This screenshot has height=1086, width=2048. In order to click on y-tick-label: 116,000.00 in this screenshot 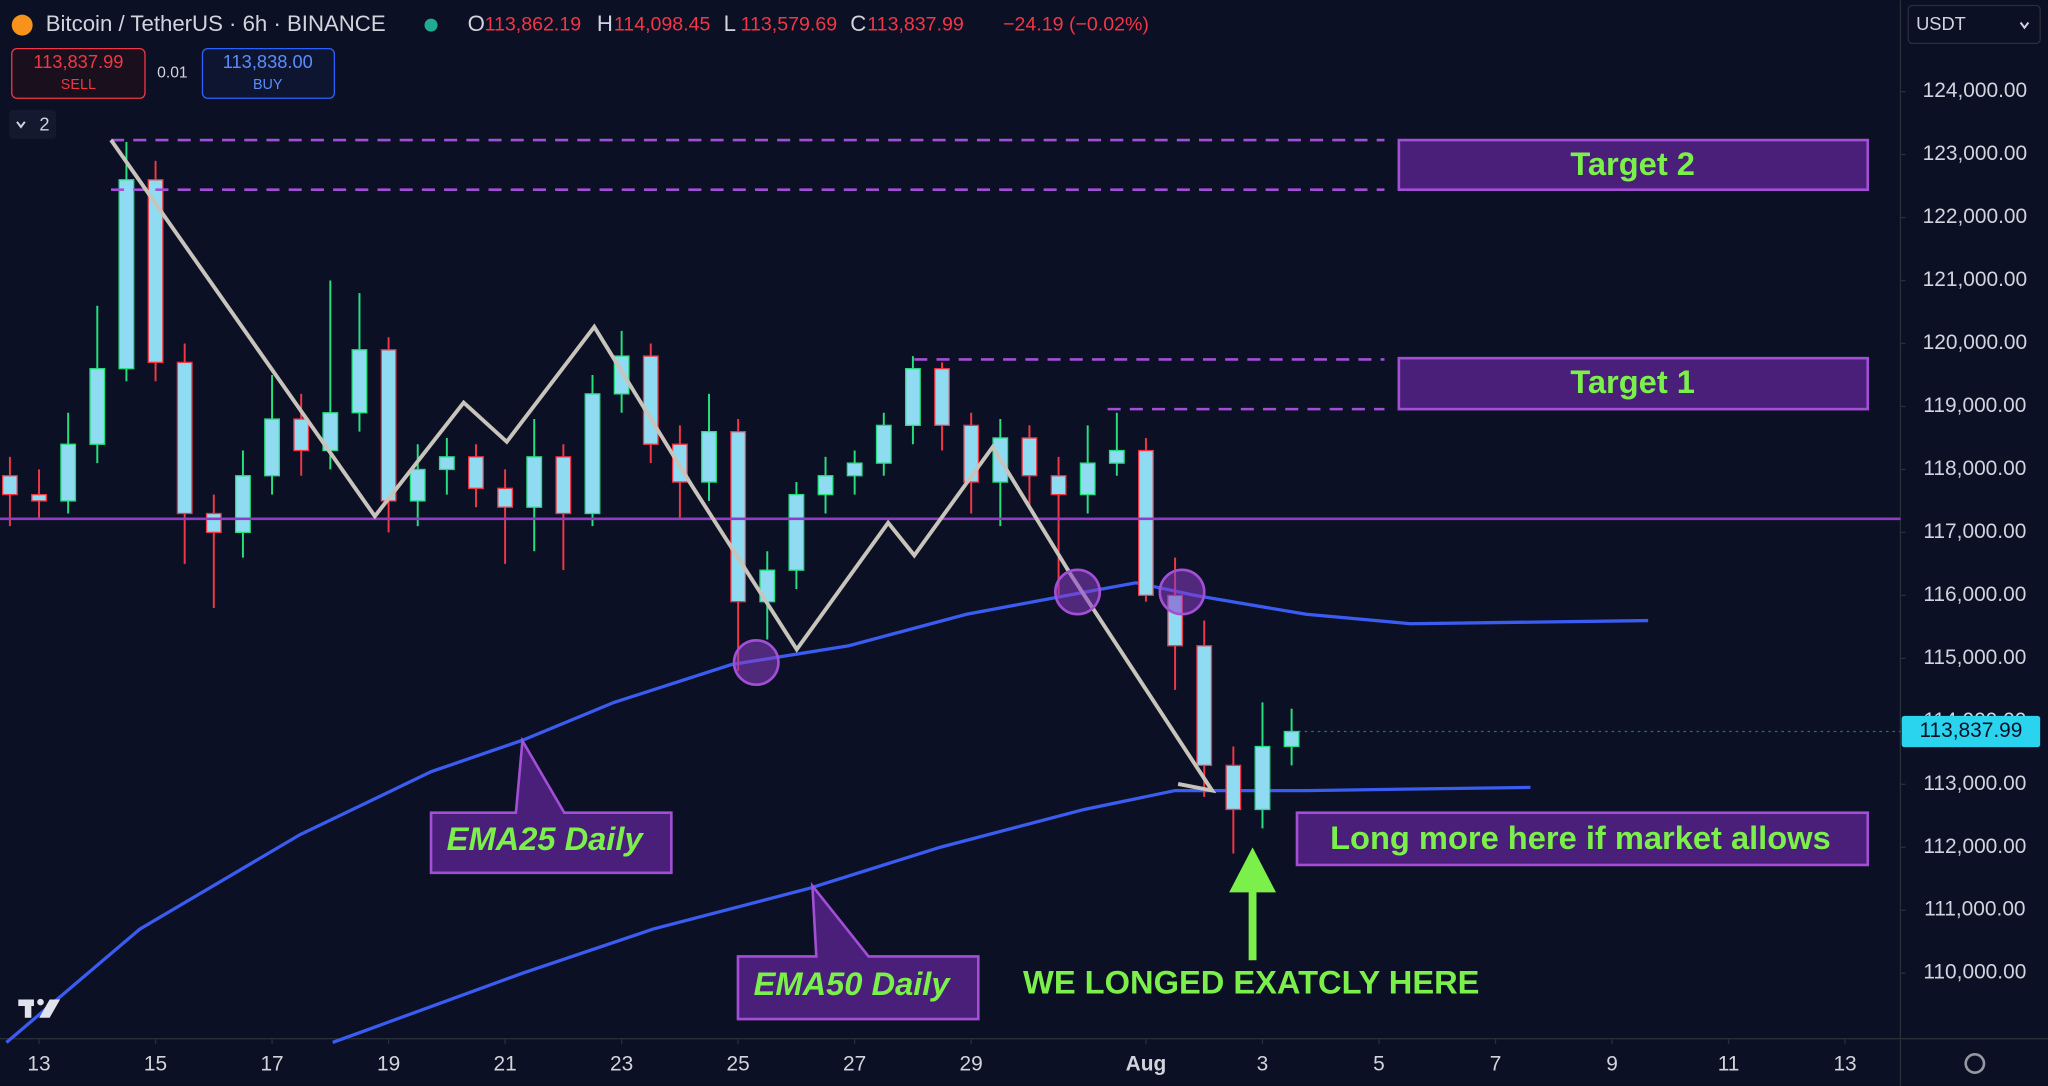, I will do `click(1974, 594)`.